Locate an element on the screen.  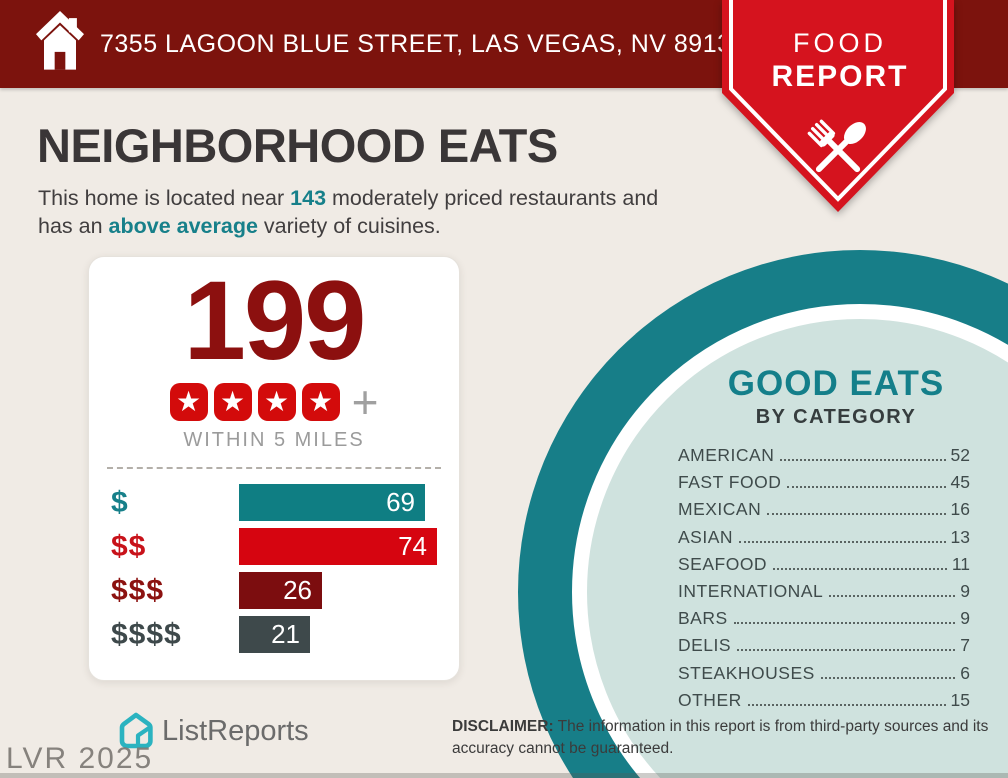
category-value: 13 is located at coordinates (960, 536).